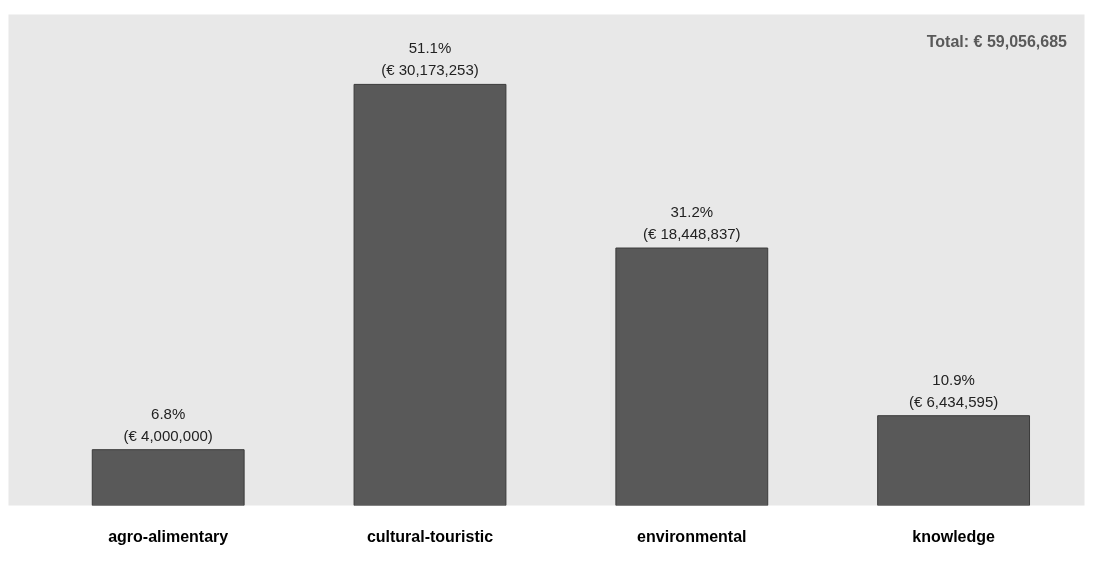  Describe the element at coordinates (430, 59) in the screenshot. I see `data-label: 51.1% (€ 30,173,253)` at that location.